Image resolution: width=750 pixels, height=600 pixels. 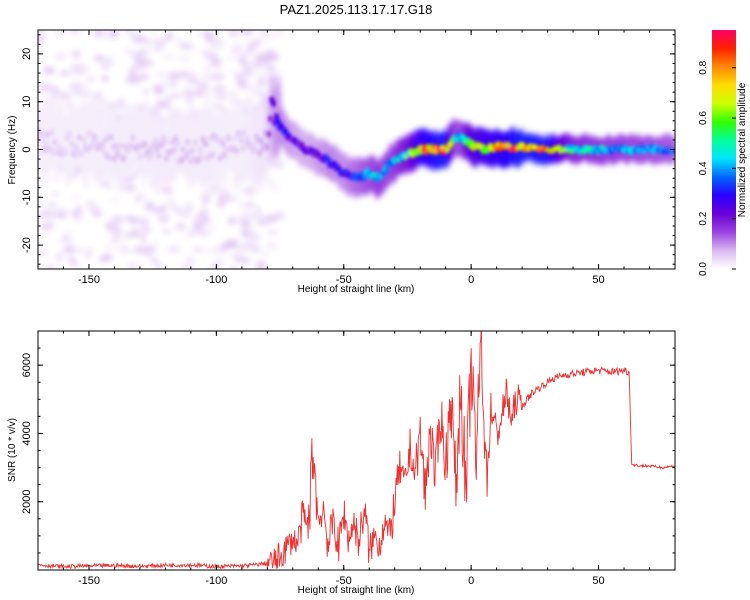 I want to click on snr-y-tick-label: 4000, so click(x=27, y=433).